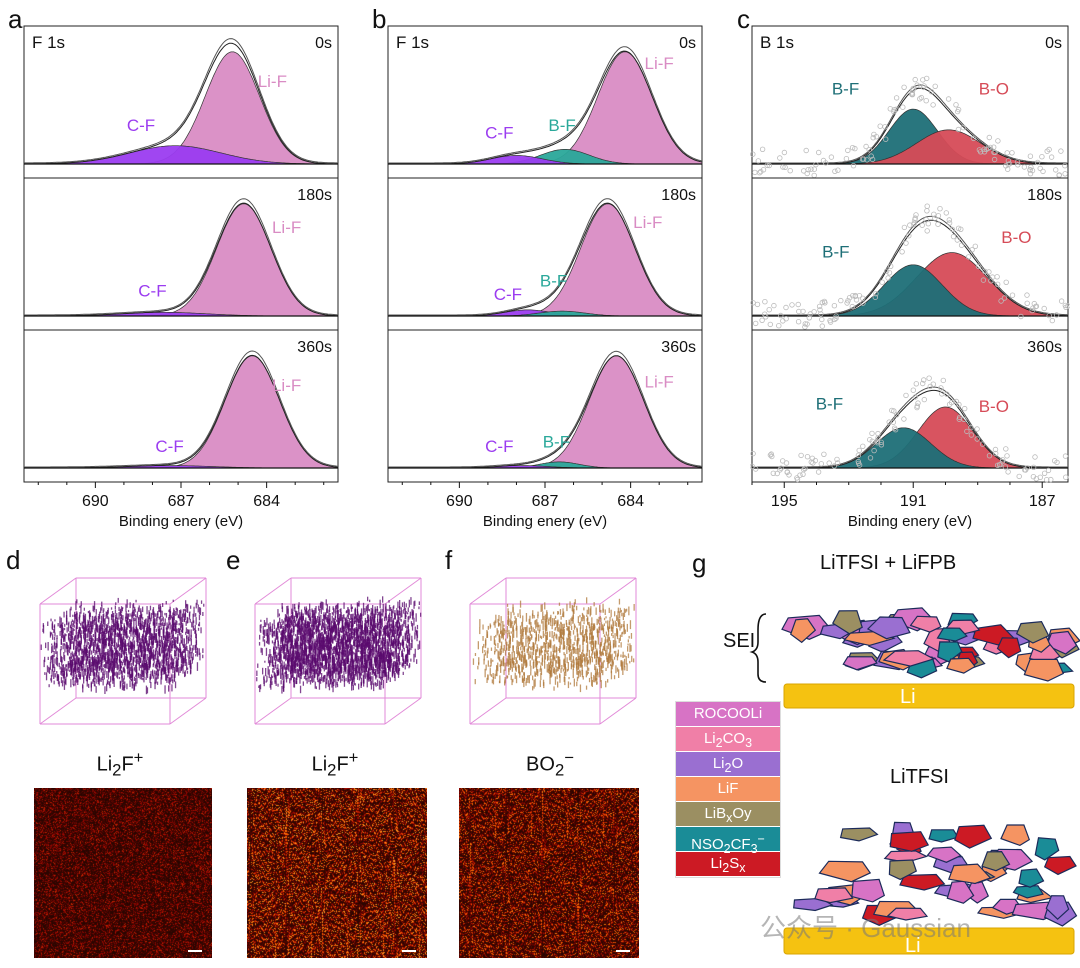 The image size is (1080, 968). What do you see at coordinates (1044, 347) in the screenshot?
I see `time-label-c-2: 360s` at bounding box center [1044, 347].